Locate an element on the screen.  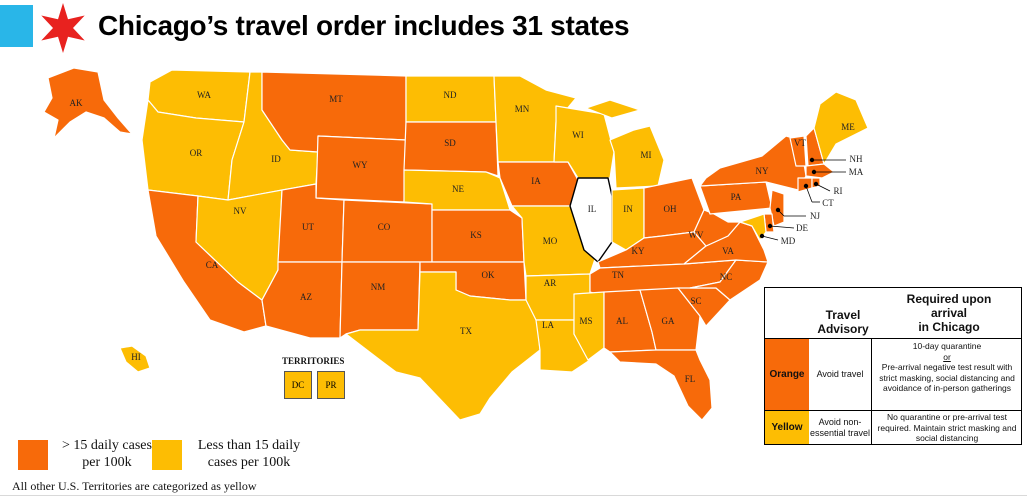
chicago-star-icon is located at coordinates (63, 28).